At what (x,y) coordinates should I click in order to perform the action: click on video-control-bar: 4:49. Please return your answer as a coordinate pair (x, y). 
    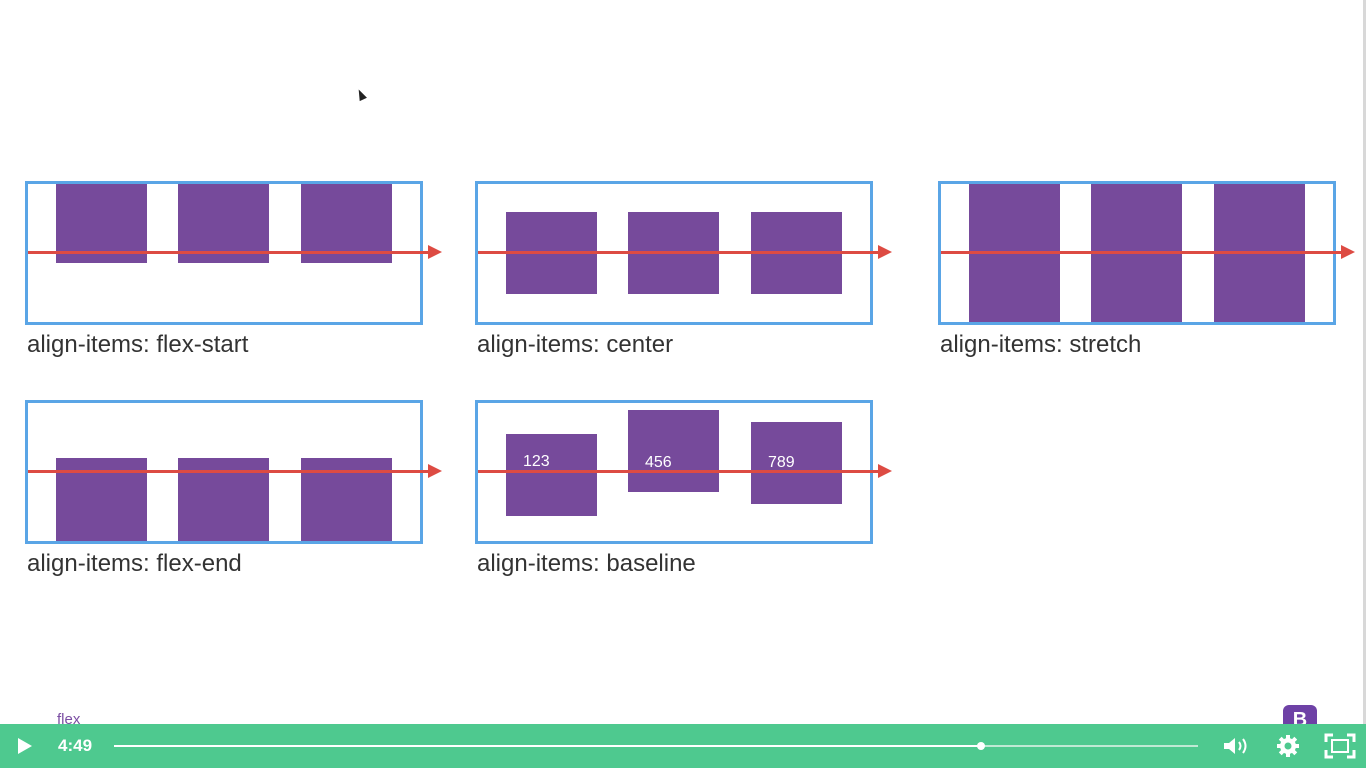
    Looking at the image, I should click on (683, 746).